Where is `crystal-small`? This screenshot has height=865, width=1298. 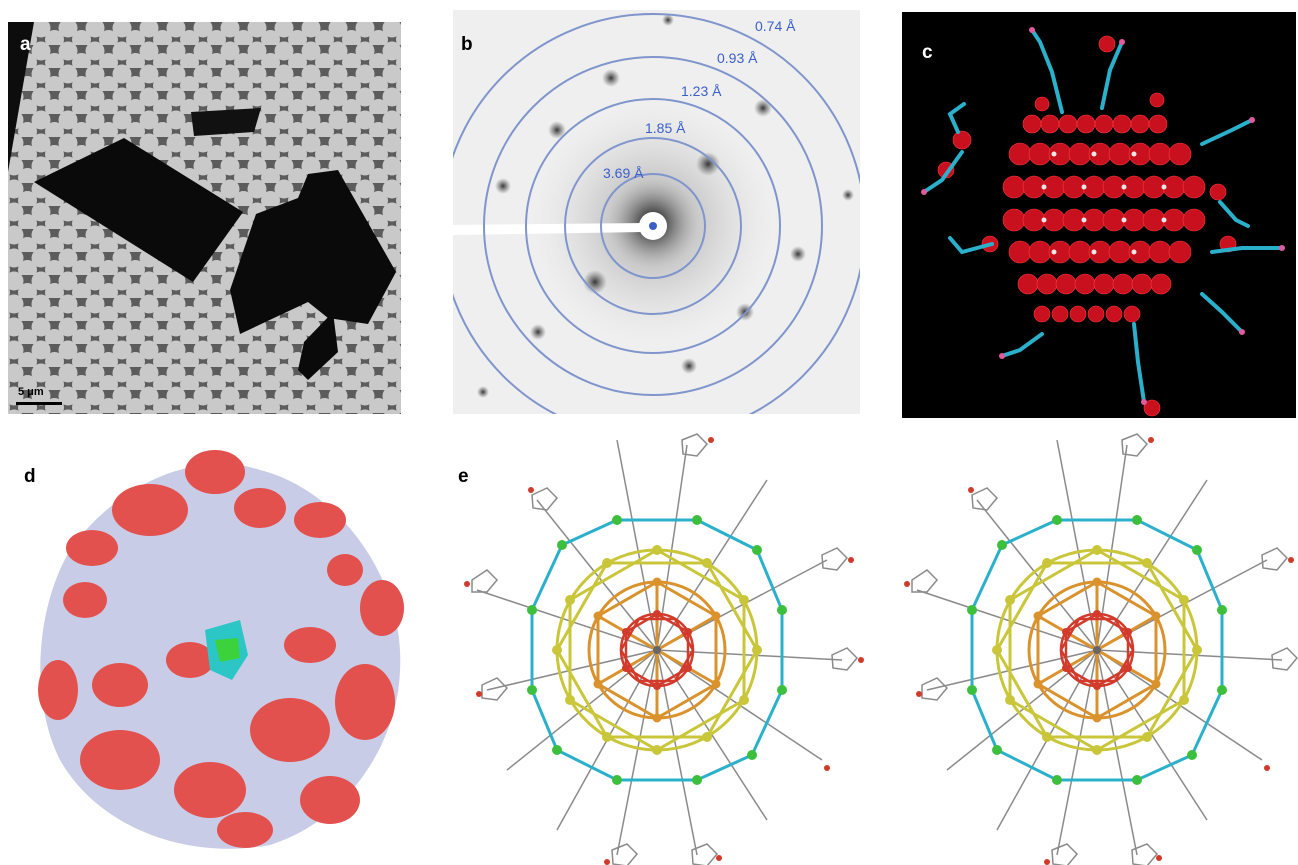 crystal-small is located at coordinates (226, 122).